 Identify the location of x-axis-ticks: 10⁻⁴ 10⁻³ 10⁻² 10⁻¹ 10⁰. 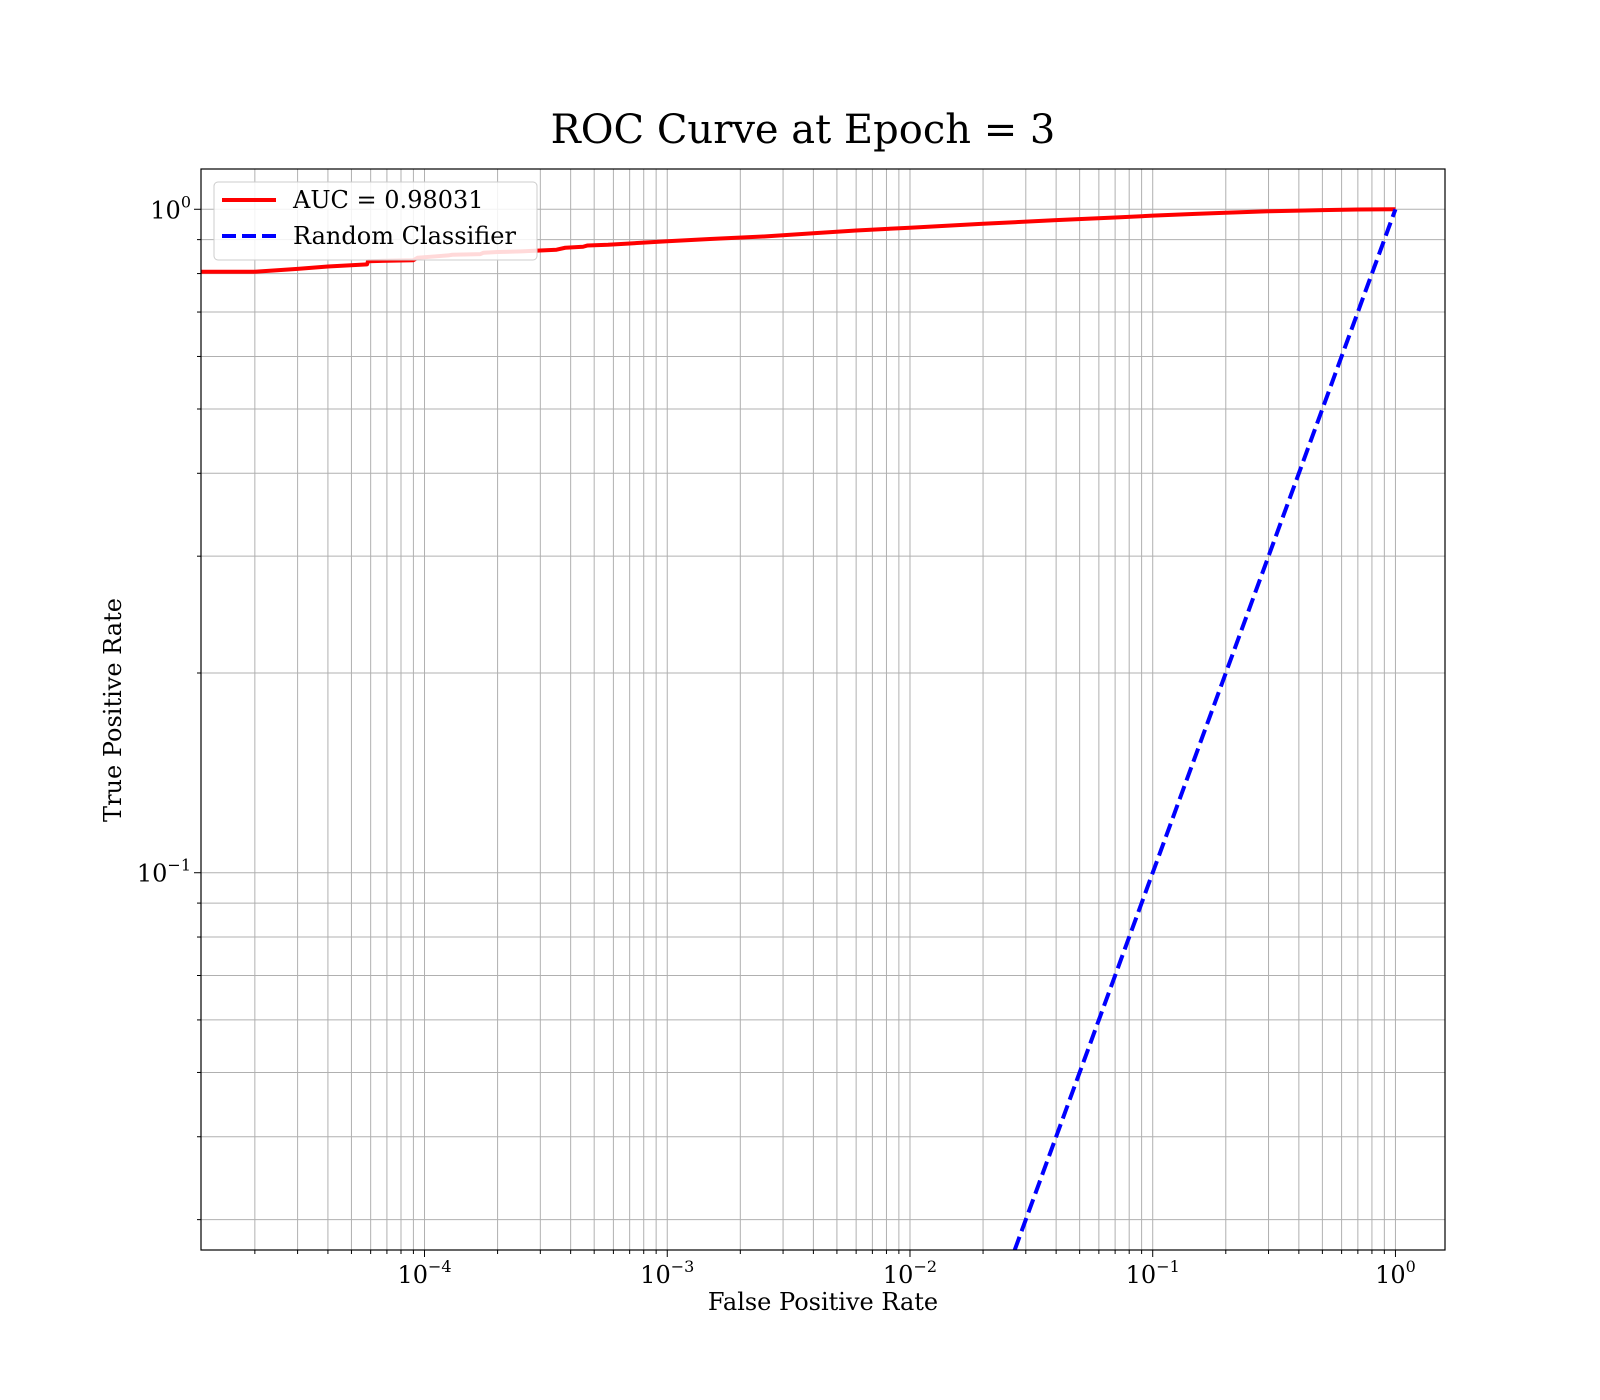
(835, 1269).